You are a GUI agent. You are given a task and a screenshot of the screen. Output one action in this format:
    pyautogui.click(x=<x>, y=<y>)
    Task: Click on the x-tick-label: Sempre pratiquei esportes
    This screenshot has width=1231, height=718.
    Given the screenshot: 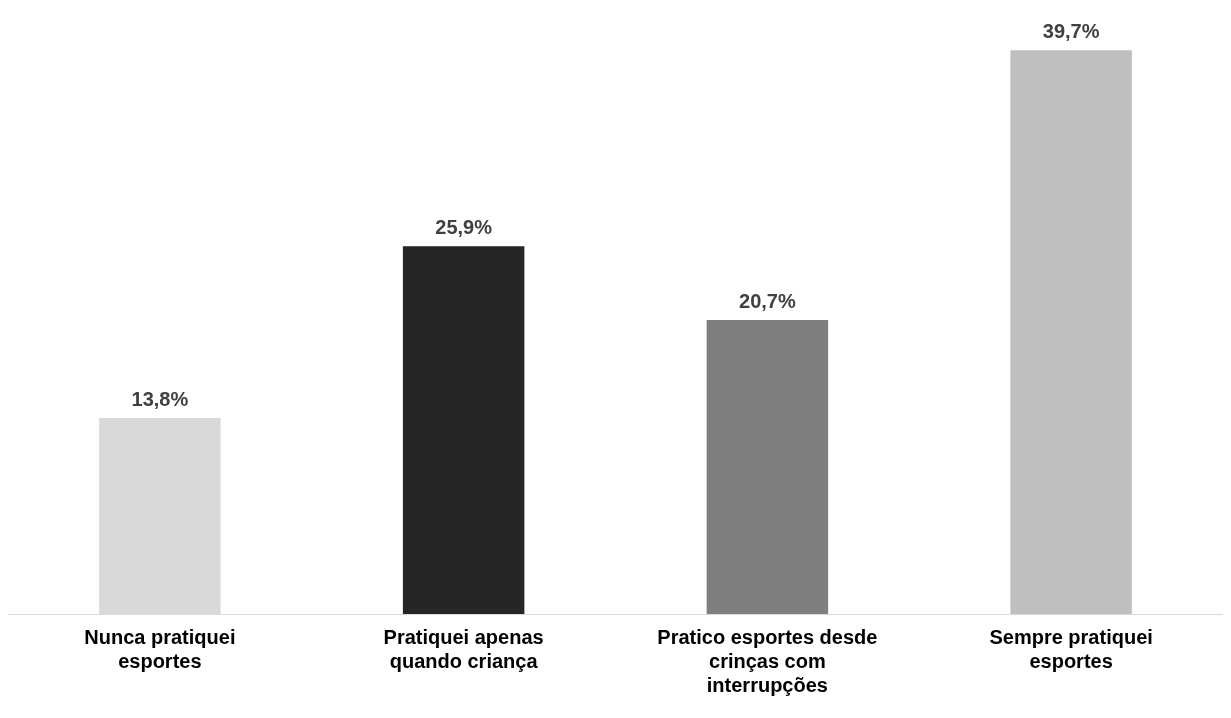 What is the action you would take?
    pyautogui.click(x=1071, y=648)
    